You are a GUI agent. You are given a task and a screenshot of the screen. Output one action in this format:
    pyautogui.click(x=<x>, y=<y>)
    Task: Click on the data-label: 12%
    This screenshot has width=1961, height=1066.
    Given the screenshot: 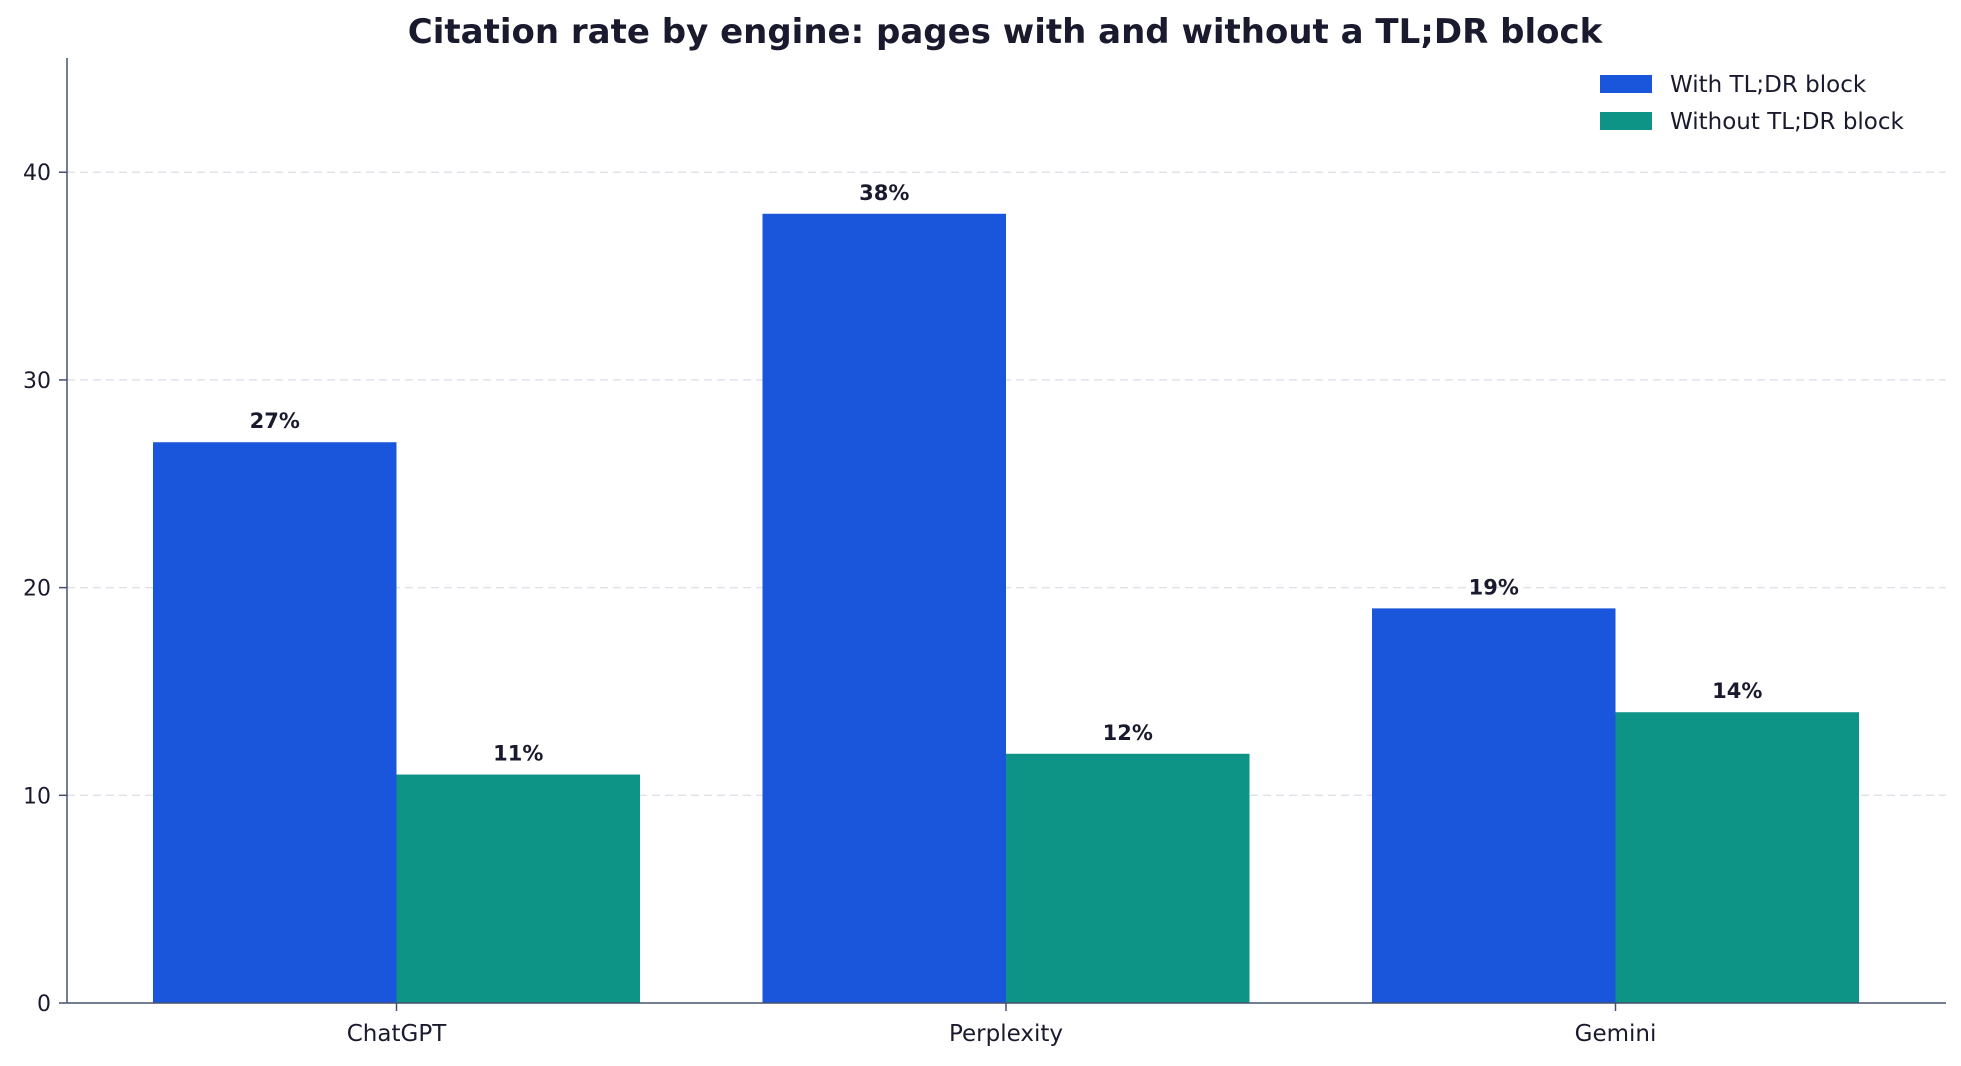 What is the action you would take?
    pyautogui.click(x=1128, y=733)
    